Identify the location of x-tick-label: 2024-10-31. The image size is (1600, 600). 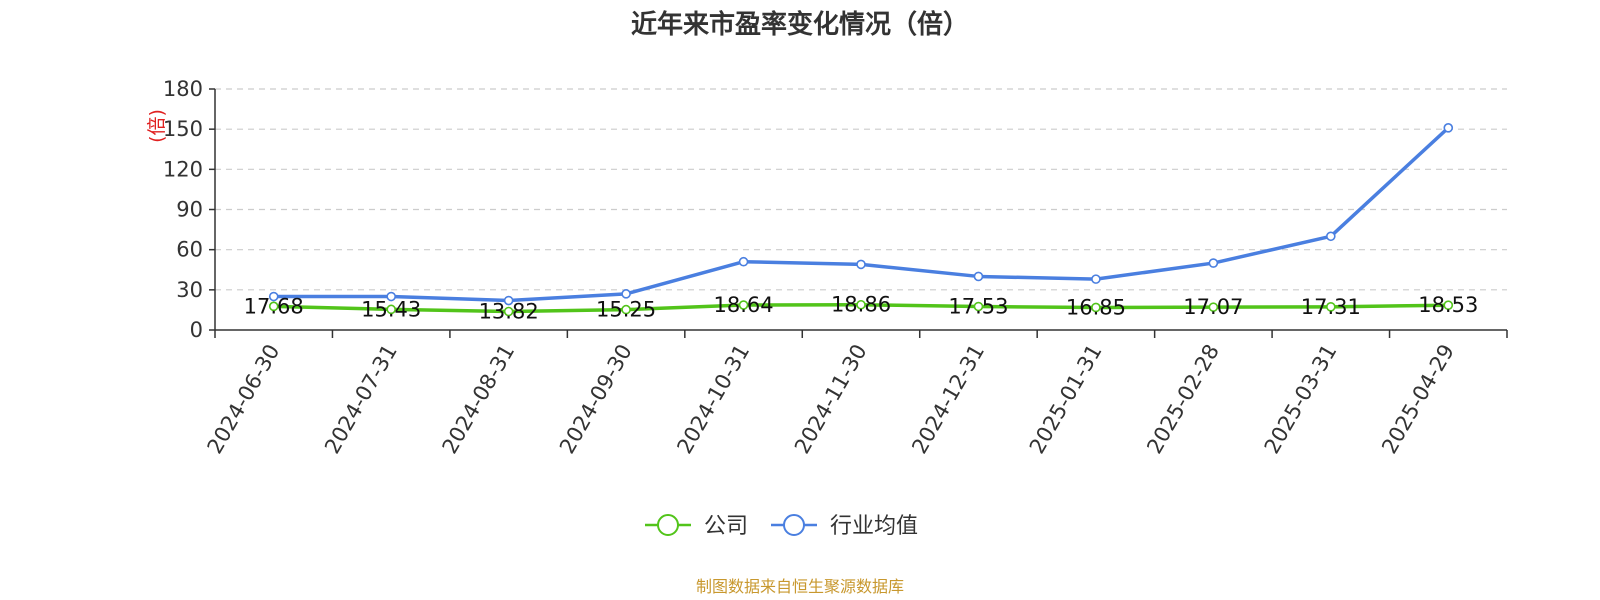
(713, 399).